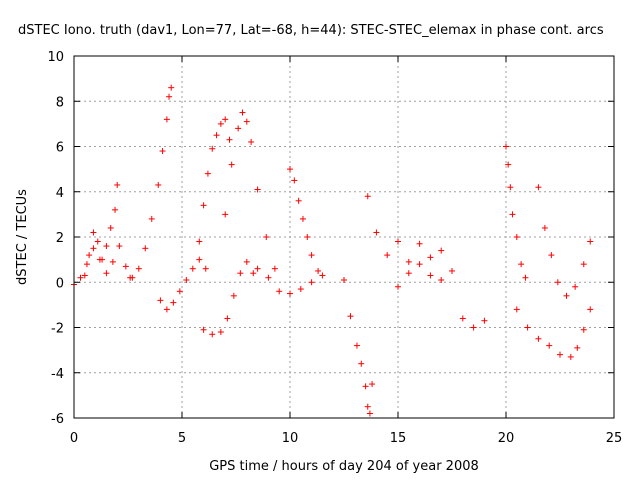  What do you see at coordinates (290, 438) in the screenshot?
I see `x-tick-label: 10` at bounding box center [290, 438].